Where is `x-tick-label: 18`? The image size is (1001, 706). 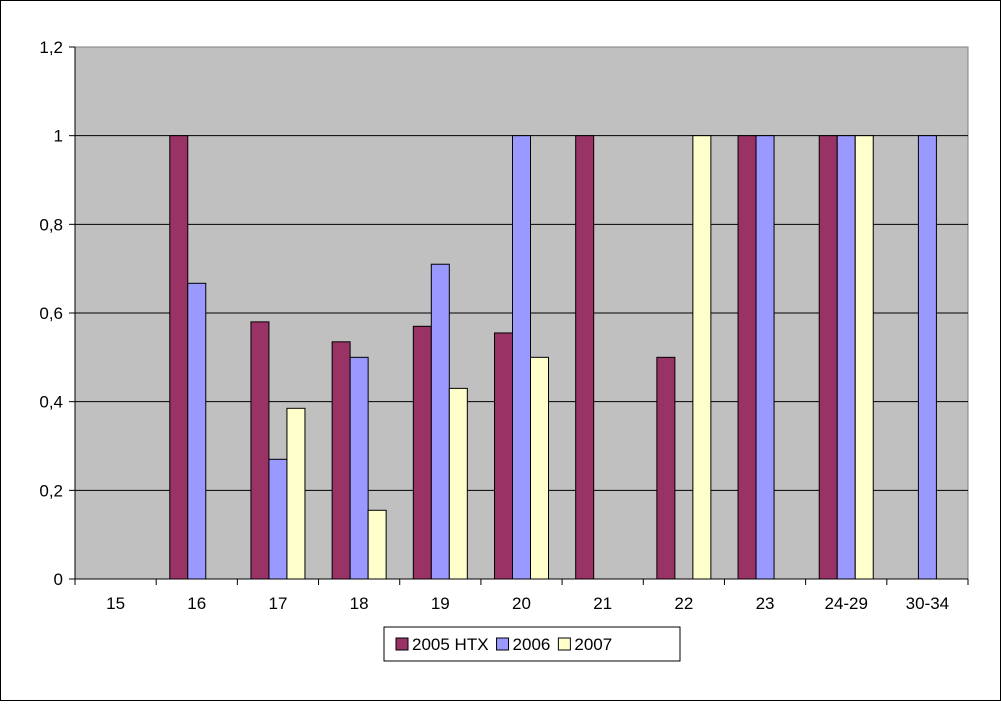 x-tick-label: 18 is located at coordinates (359, 603).